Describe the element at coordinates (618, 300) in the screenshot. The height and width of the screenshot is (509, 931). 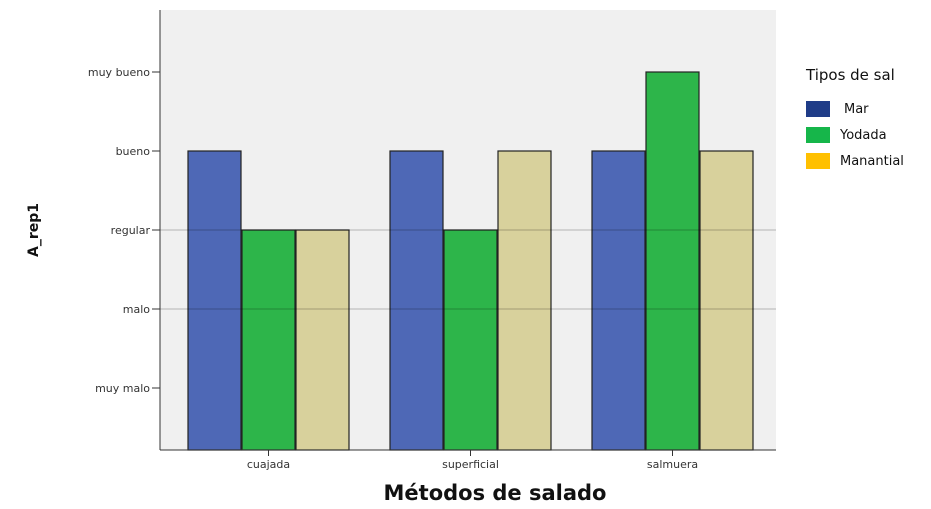
I see `bar-mar-salmuera` at that location.